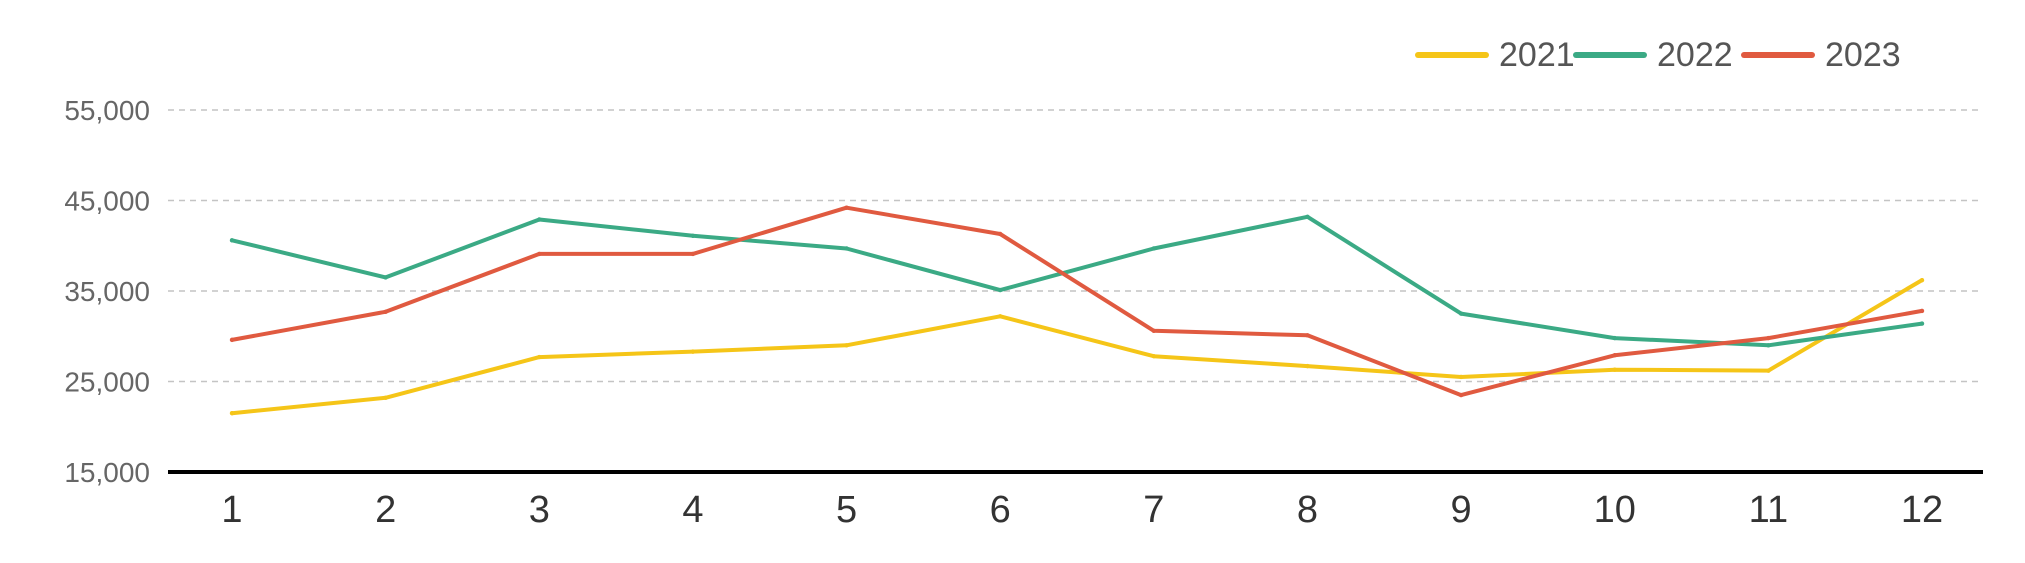  I want to click on legend-item-2023: 2023, so click(1821, 55).